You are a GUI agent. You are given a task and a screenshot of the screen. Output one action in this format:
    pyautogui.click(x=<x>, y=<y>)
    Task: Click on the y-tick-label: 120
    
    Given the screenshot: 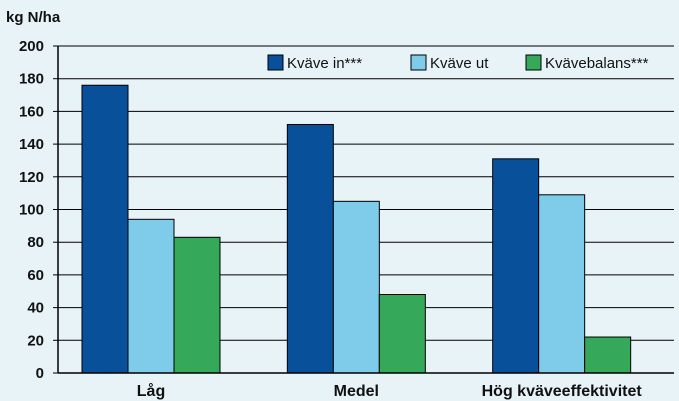 What is the action you would take?
    pyautogui.click(x=31, y=177)
    